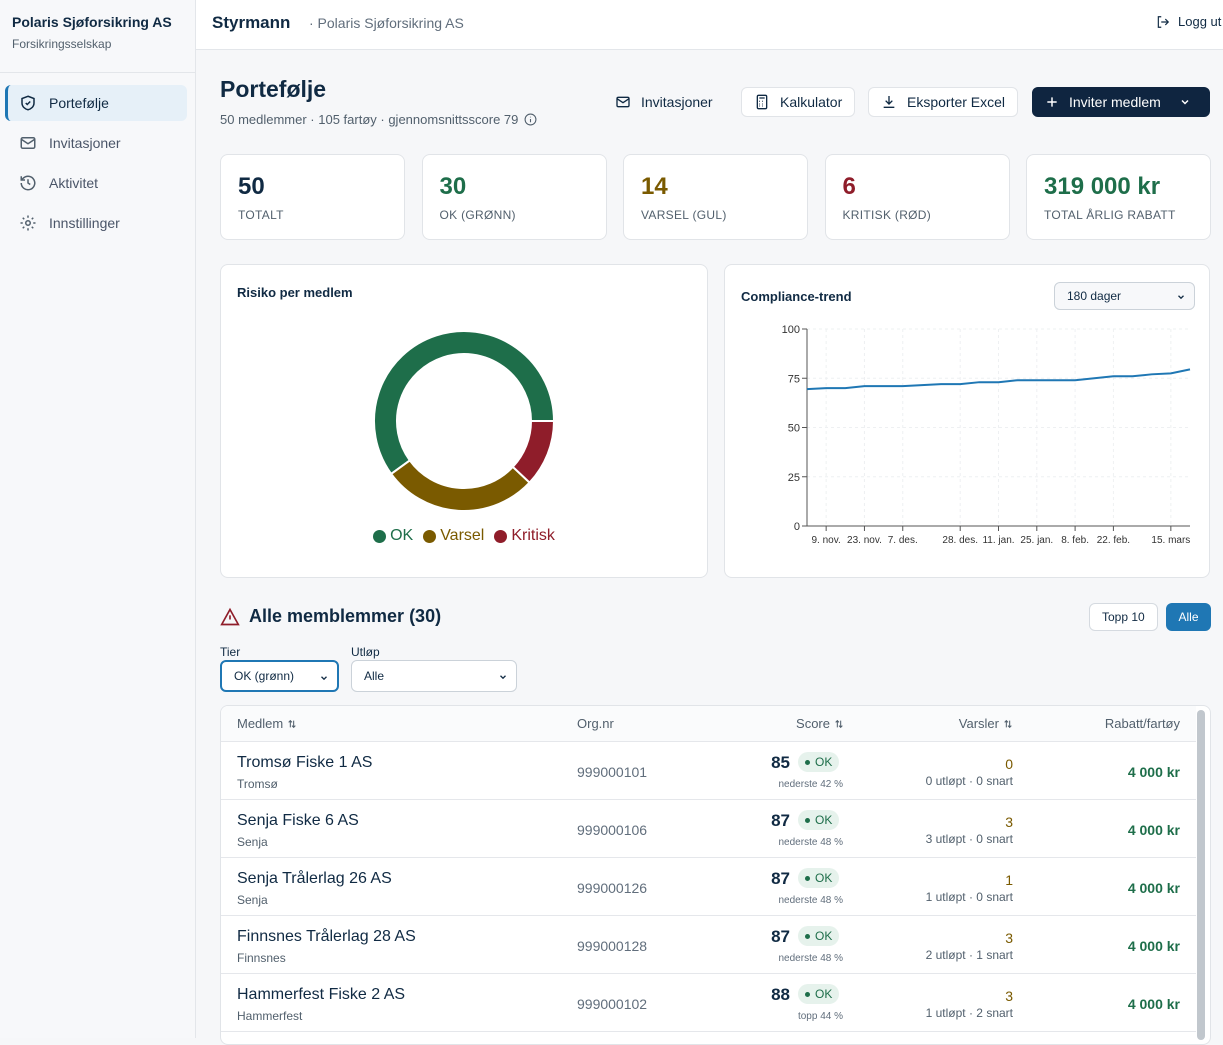  Describe the element at coordinates (1188, 21) in the screenshot. I see `logout: Logg ut` at that location.